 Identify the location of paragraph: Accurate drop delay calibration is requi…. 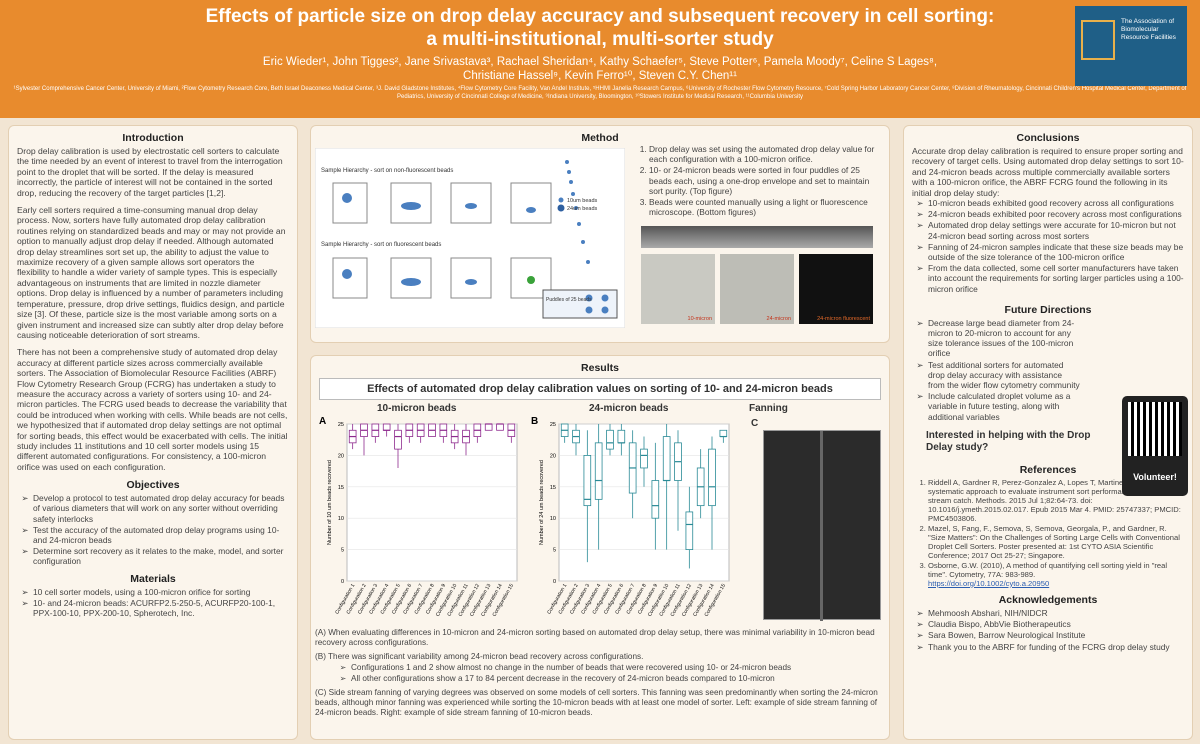
(1048, 172).